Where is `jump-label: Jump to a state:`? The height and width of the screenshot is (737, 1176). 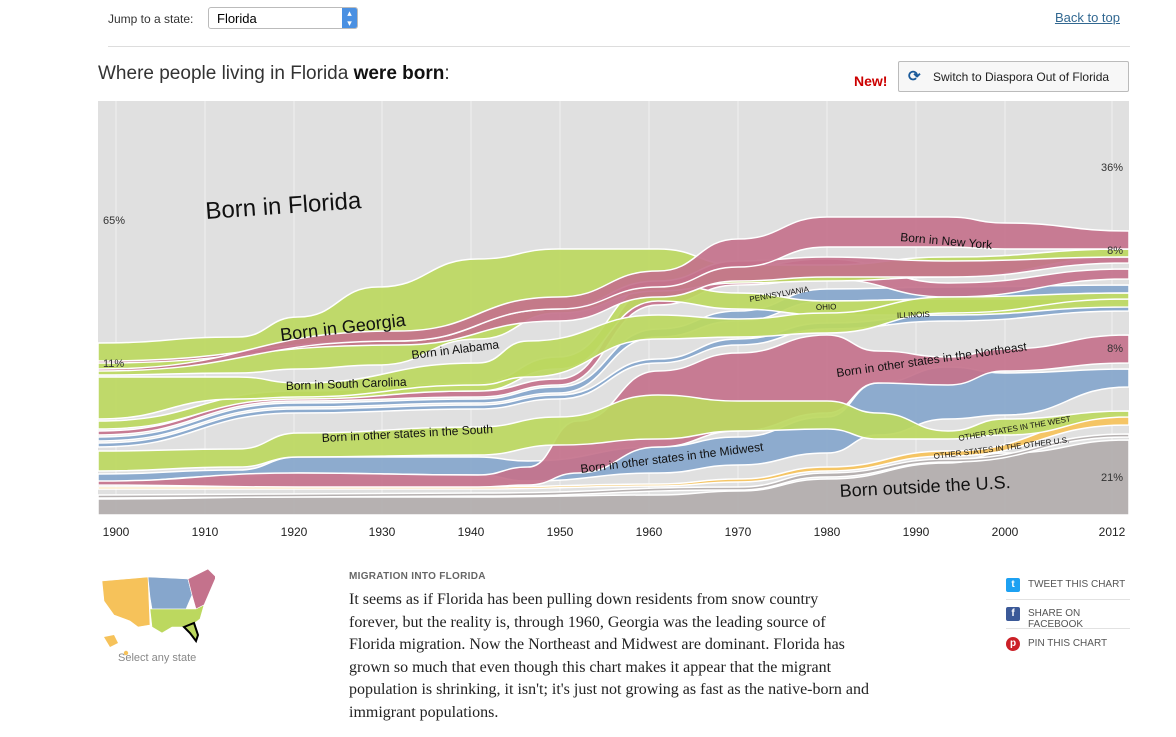
jump-label: Jump to a state: is located at coordinates (151, 19).